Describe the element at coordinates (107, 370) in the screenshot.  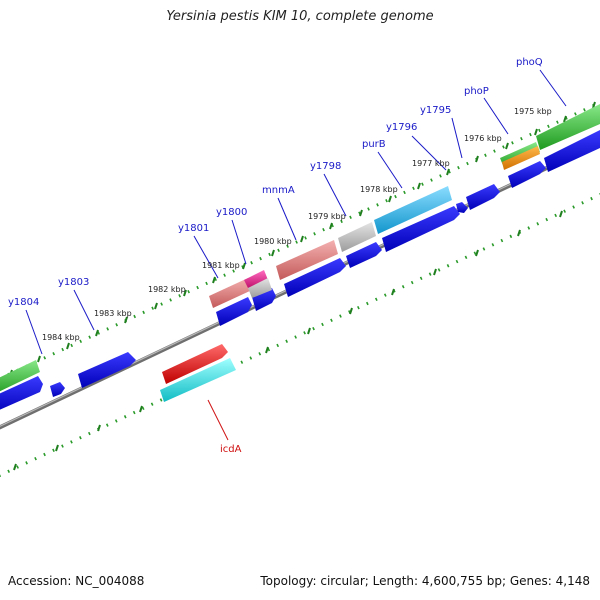
I see `gene-arrow-y1803` at that location.